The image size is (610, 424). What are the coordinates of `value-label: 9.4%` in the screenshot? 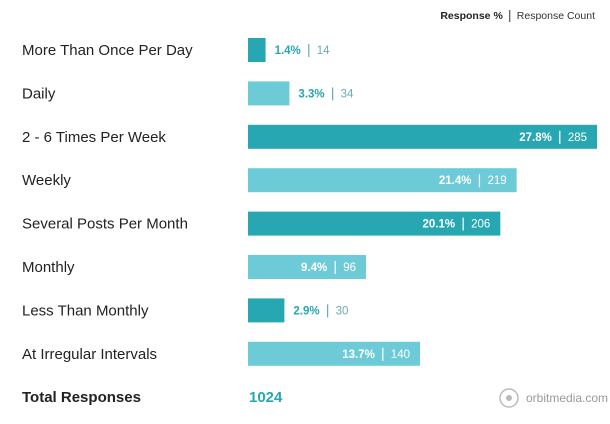 It's located at (314, 268).